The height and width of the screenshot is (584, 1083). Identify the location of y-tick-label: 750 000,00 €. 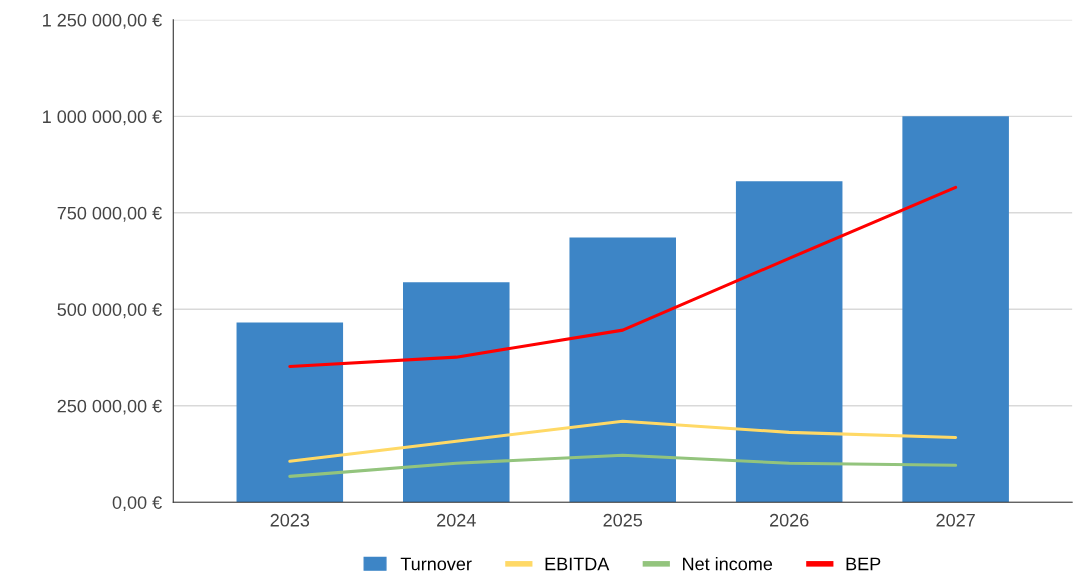
(109, 214).